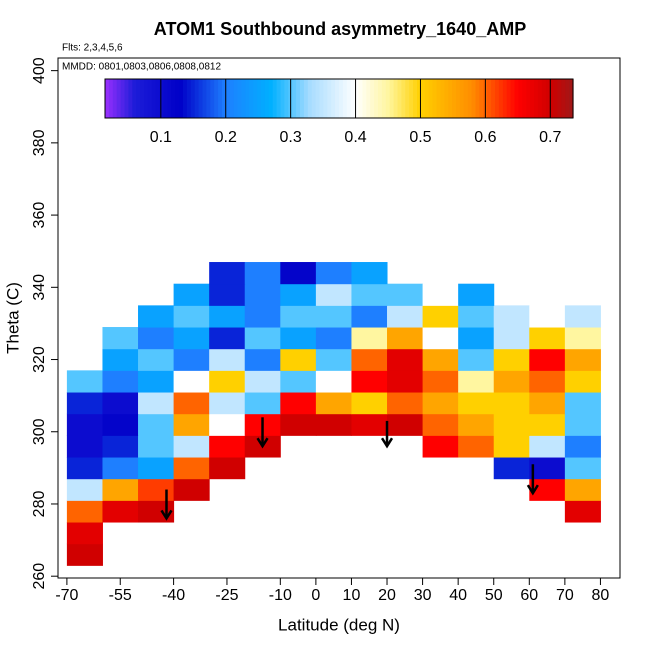  I want to click on x-tick-label: -25, so click(226, 595).